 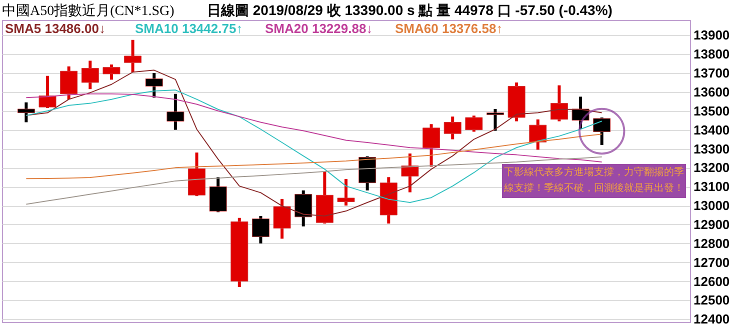 What do you see at coordinates (712, 110) in the screenshot?
I see `y-tick-label: 13500` at bounding box center [712, 110].